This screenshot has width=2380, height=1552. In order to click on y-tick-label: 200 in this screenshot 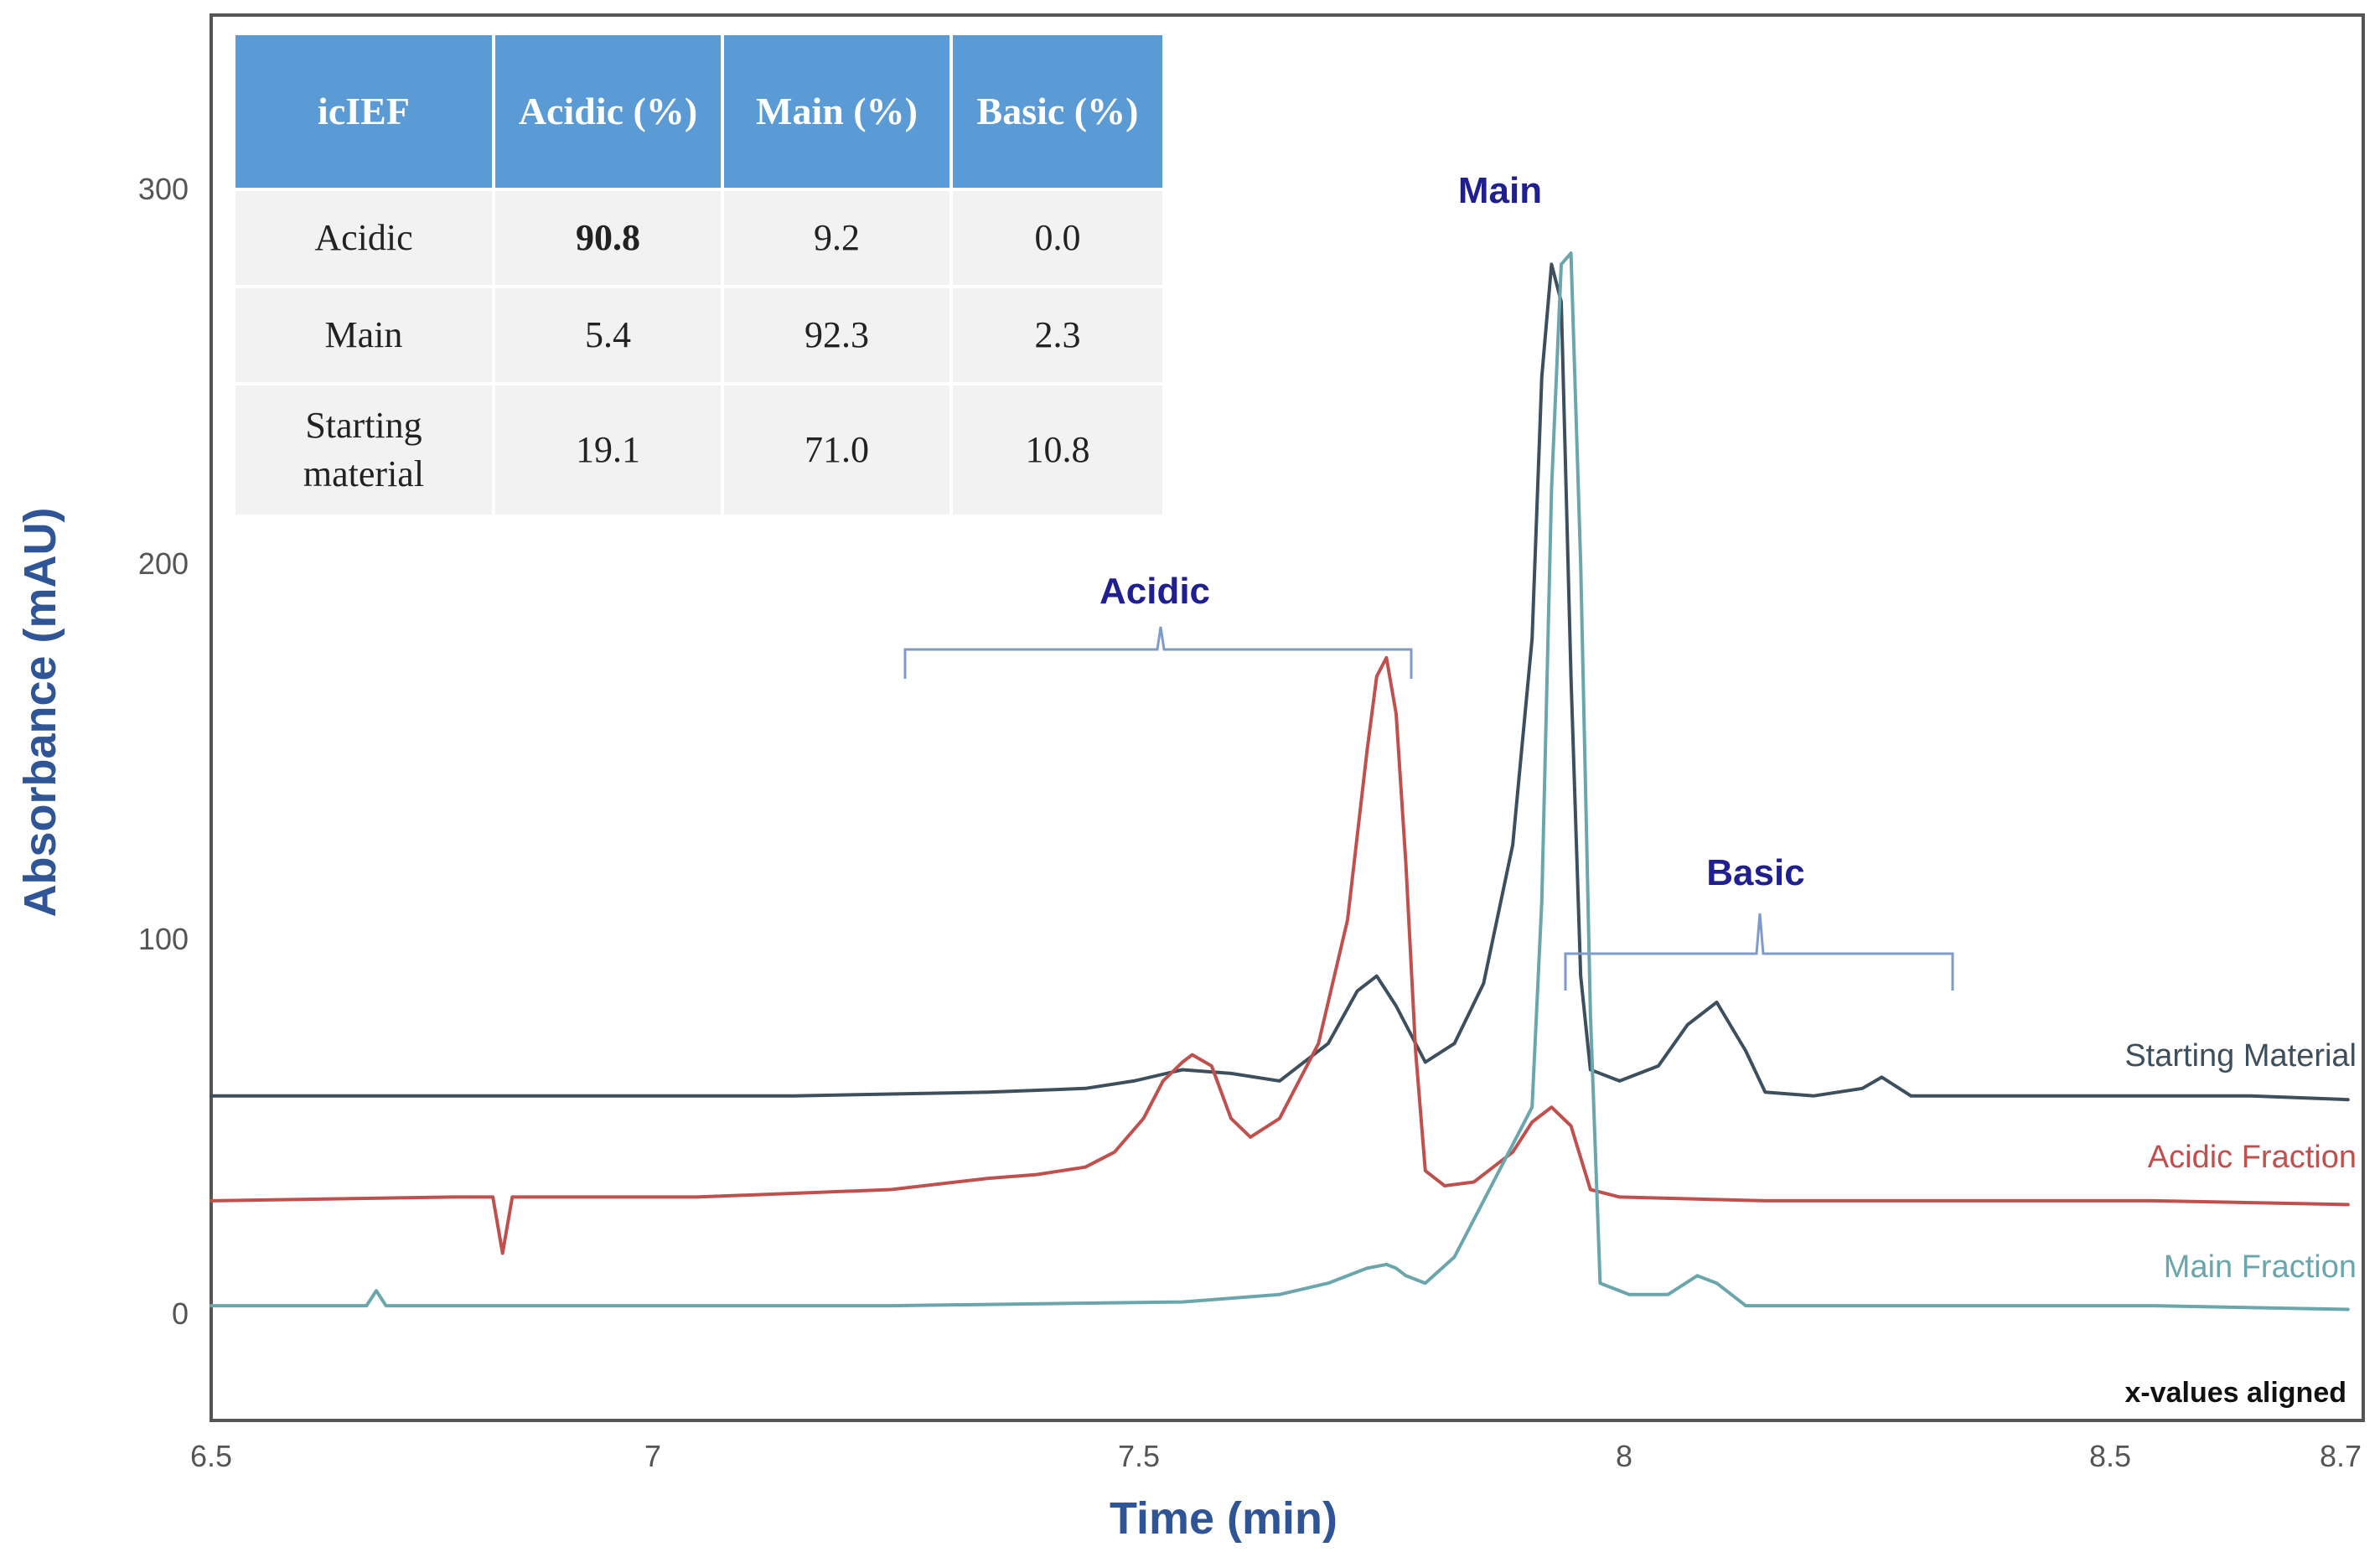, I will do `click(163, 563)`.